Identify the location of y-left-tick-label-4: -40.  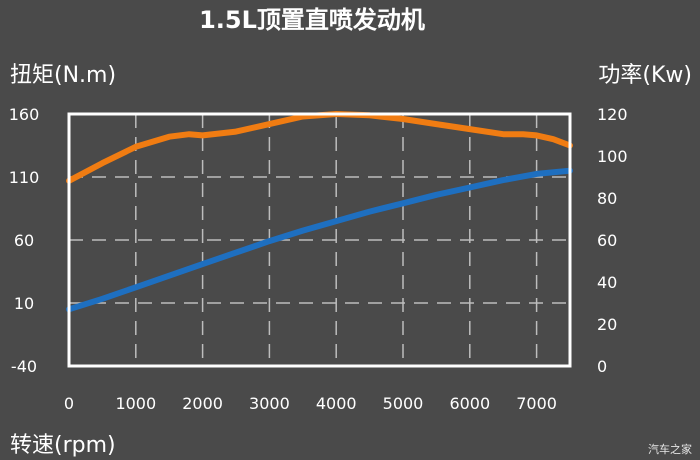
(24, 366).